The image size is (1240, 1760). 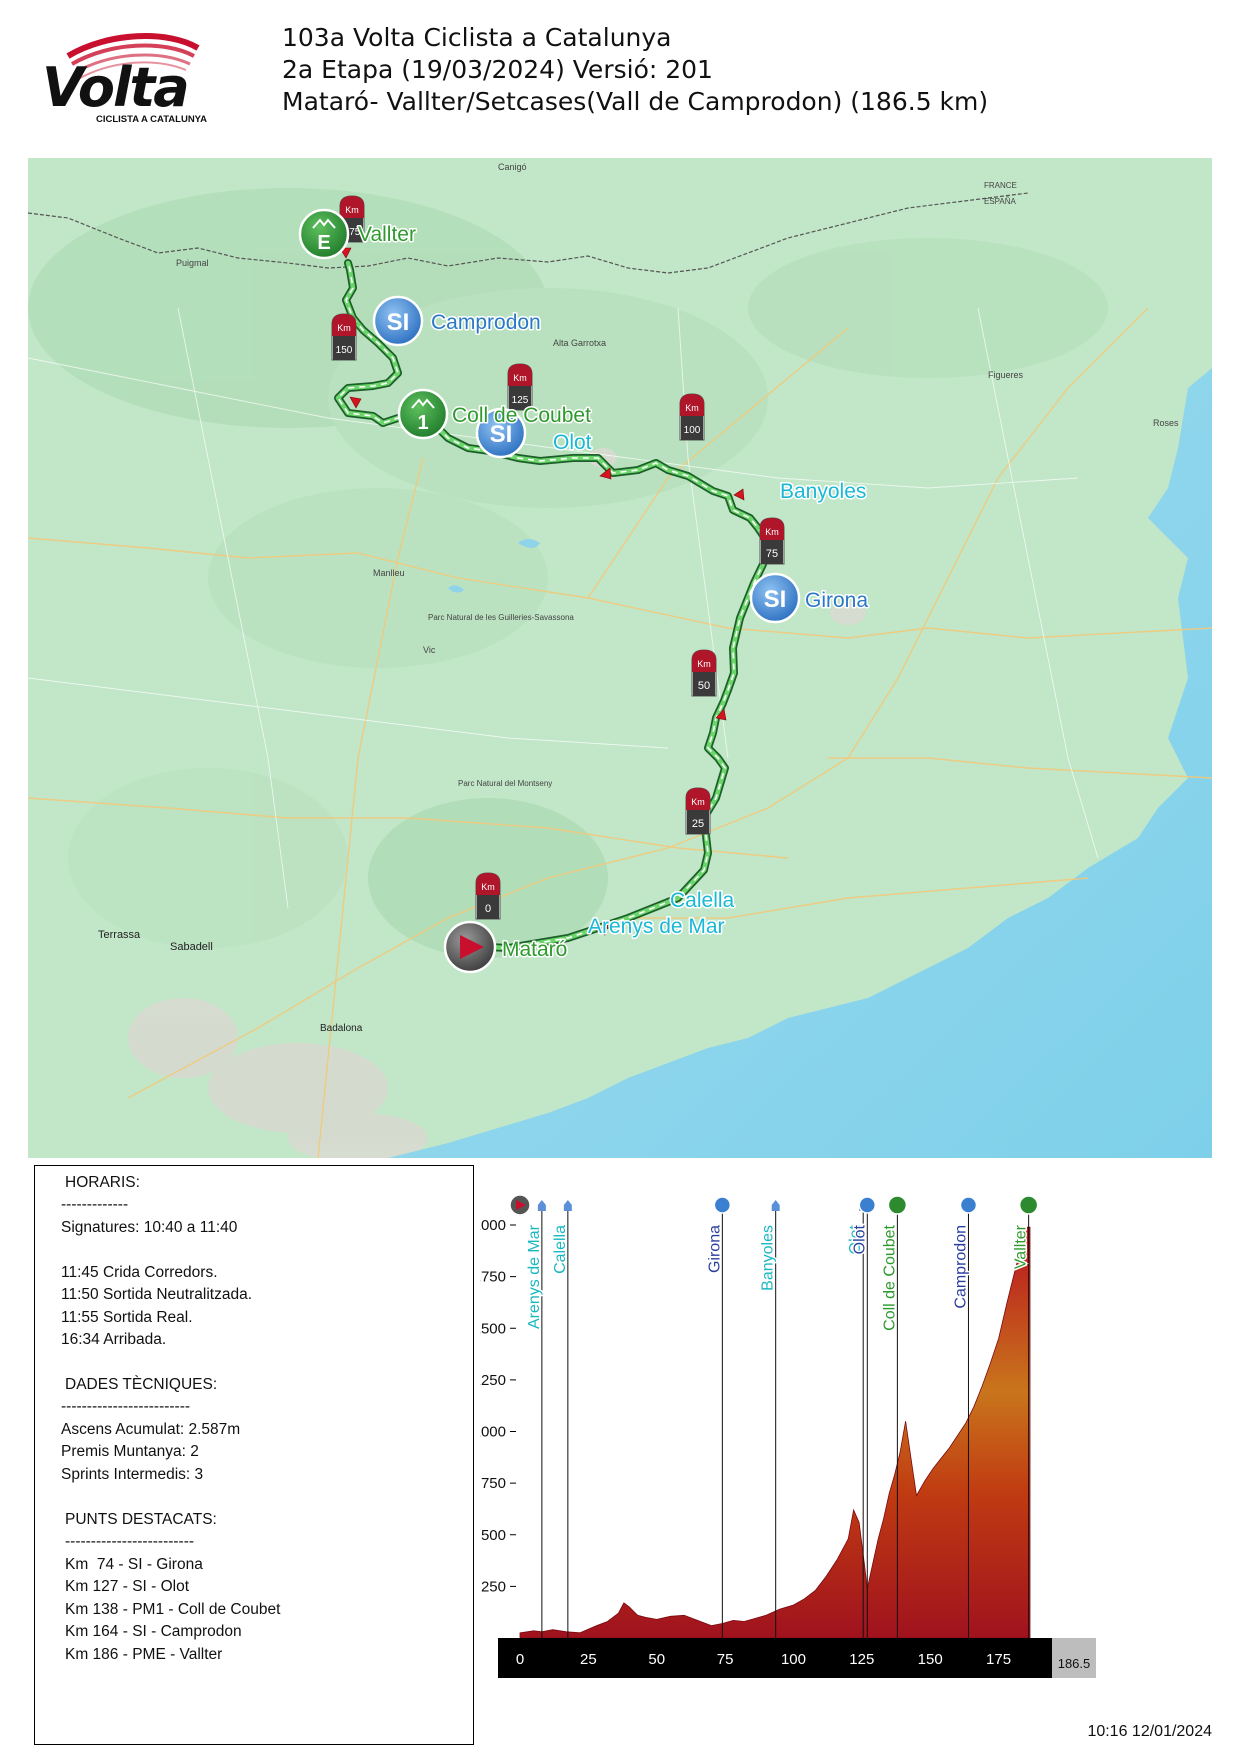 I want to click on map-label: Canigó, so click(x=512, y=167).